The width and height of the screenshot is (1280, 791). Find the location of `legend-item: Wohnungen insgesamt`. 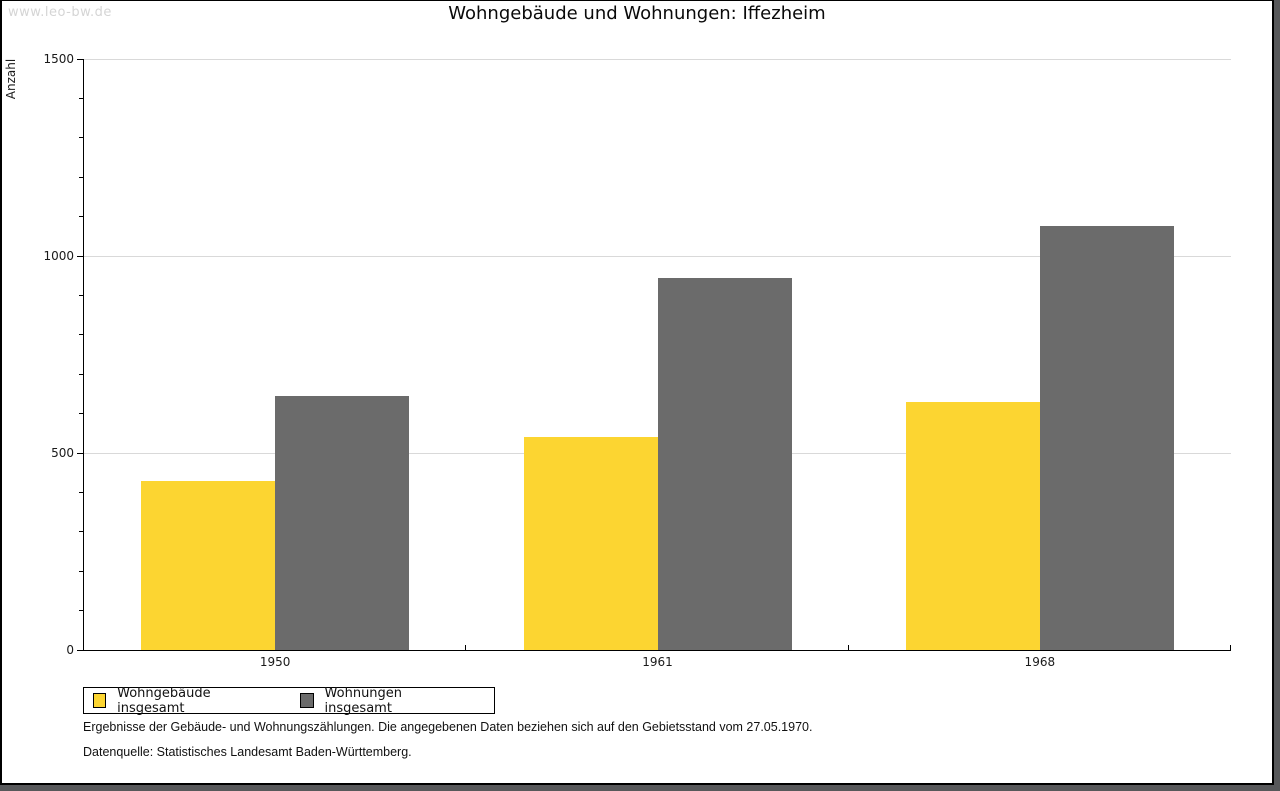

legend-item: Wohnungen insgesamt is located at coordinates (376, 701).